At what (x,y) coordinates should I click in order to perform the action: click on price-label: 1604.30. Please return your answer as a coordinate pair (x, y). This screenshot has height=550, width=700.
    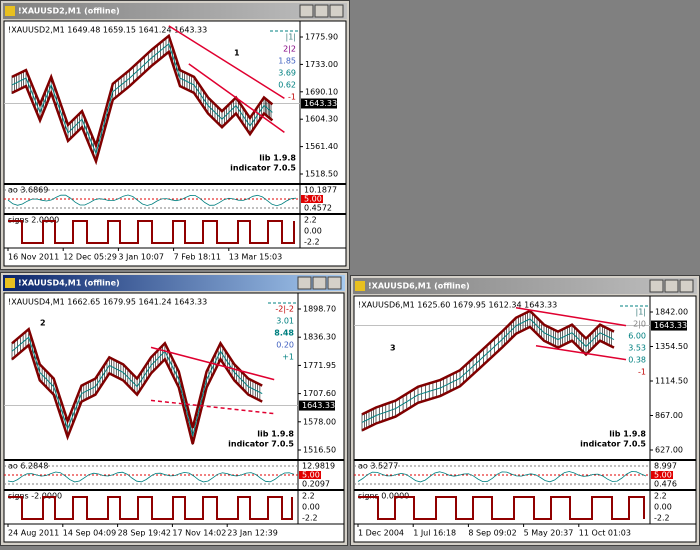
    Looking at the image, I should click on (321, 119).